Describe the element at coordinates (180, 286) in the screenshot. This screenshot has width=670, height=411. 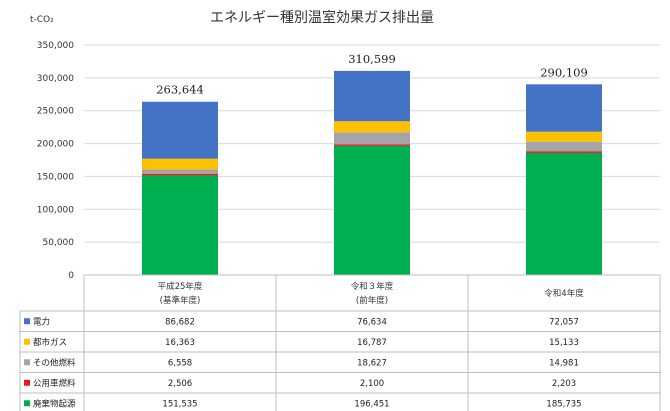
I see `category-label: 平成25年度` at that location.